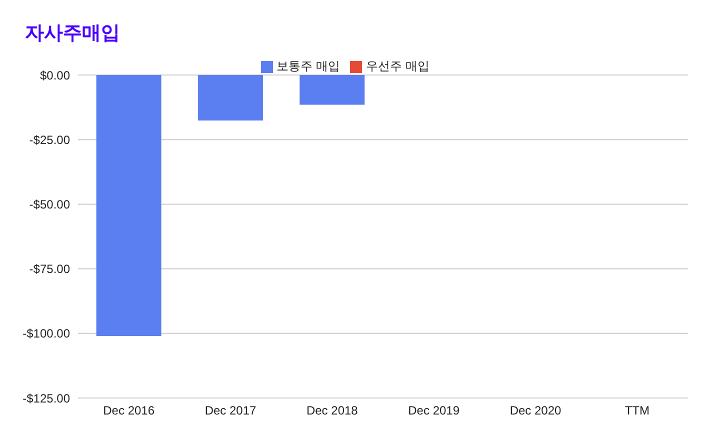 The width and height of the screenshot is (712, 444). Describe the element at coordinates (398, 66) in the screenshot. I see `legend-label: 우선주 매입` at that location.